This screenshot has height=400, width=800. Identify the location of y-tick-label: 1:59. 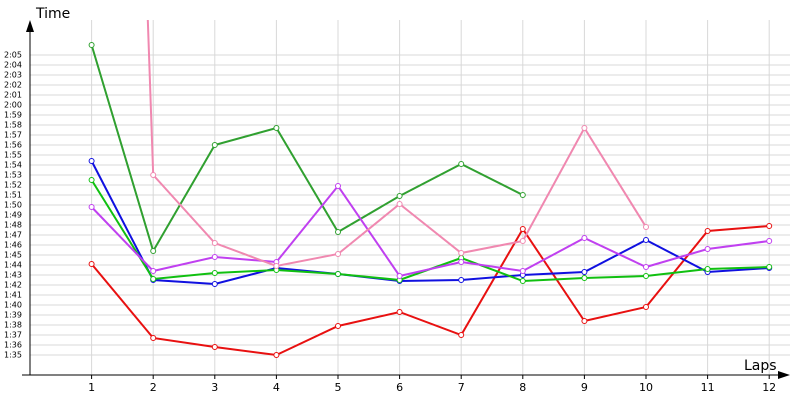
(13, 115).